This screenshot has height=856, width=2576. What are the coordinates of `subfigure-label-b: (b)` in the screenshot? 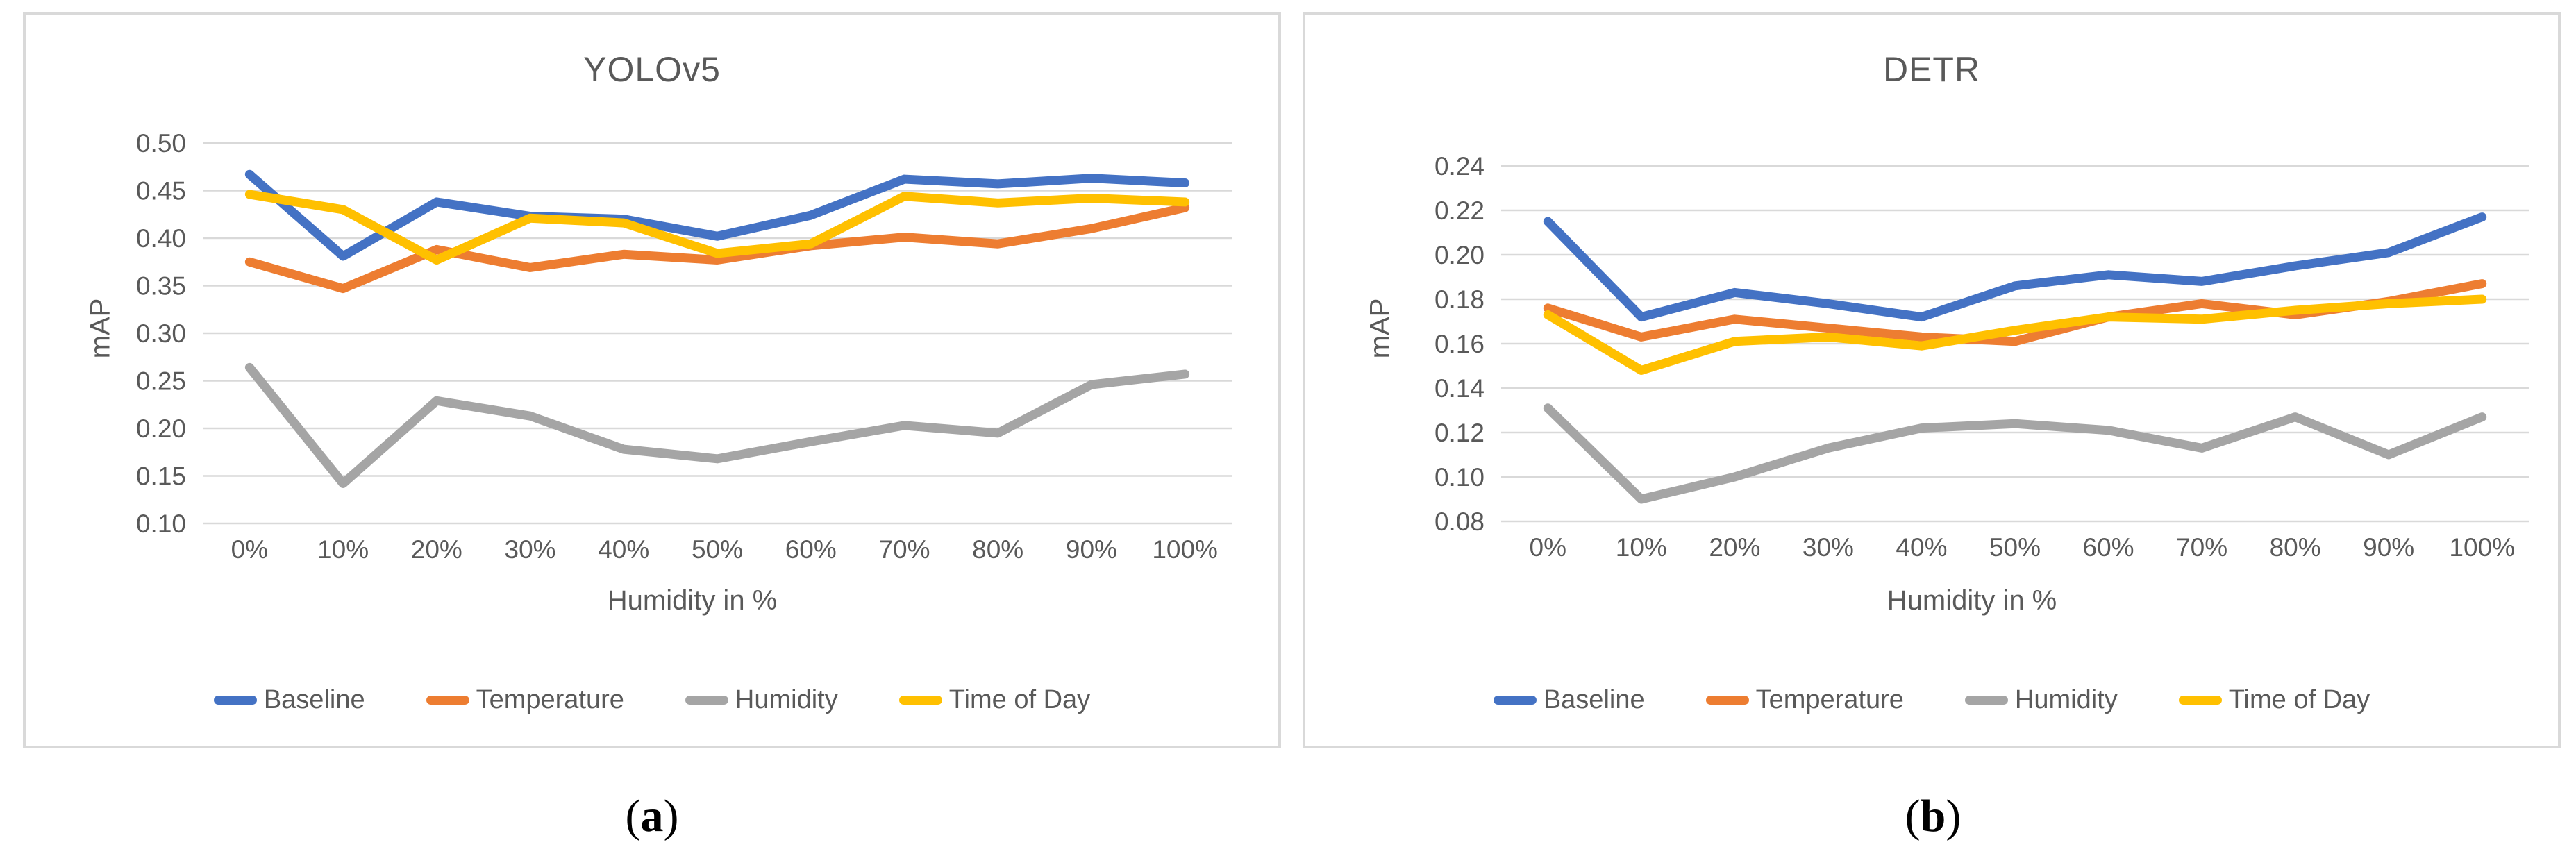 It's located at (1933, 816).